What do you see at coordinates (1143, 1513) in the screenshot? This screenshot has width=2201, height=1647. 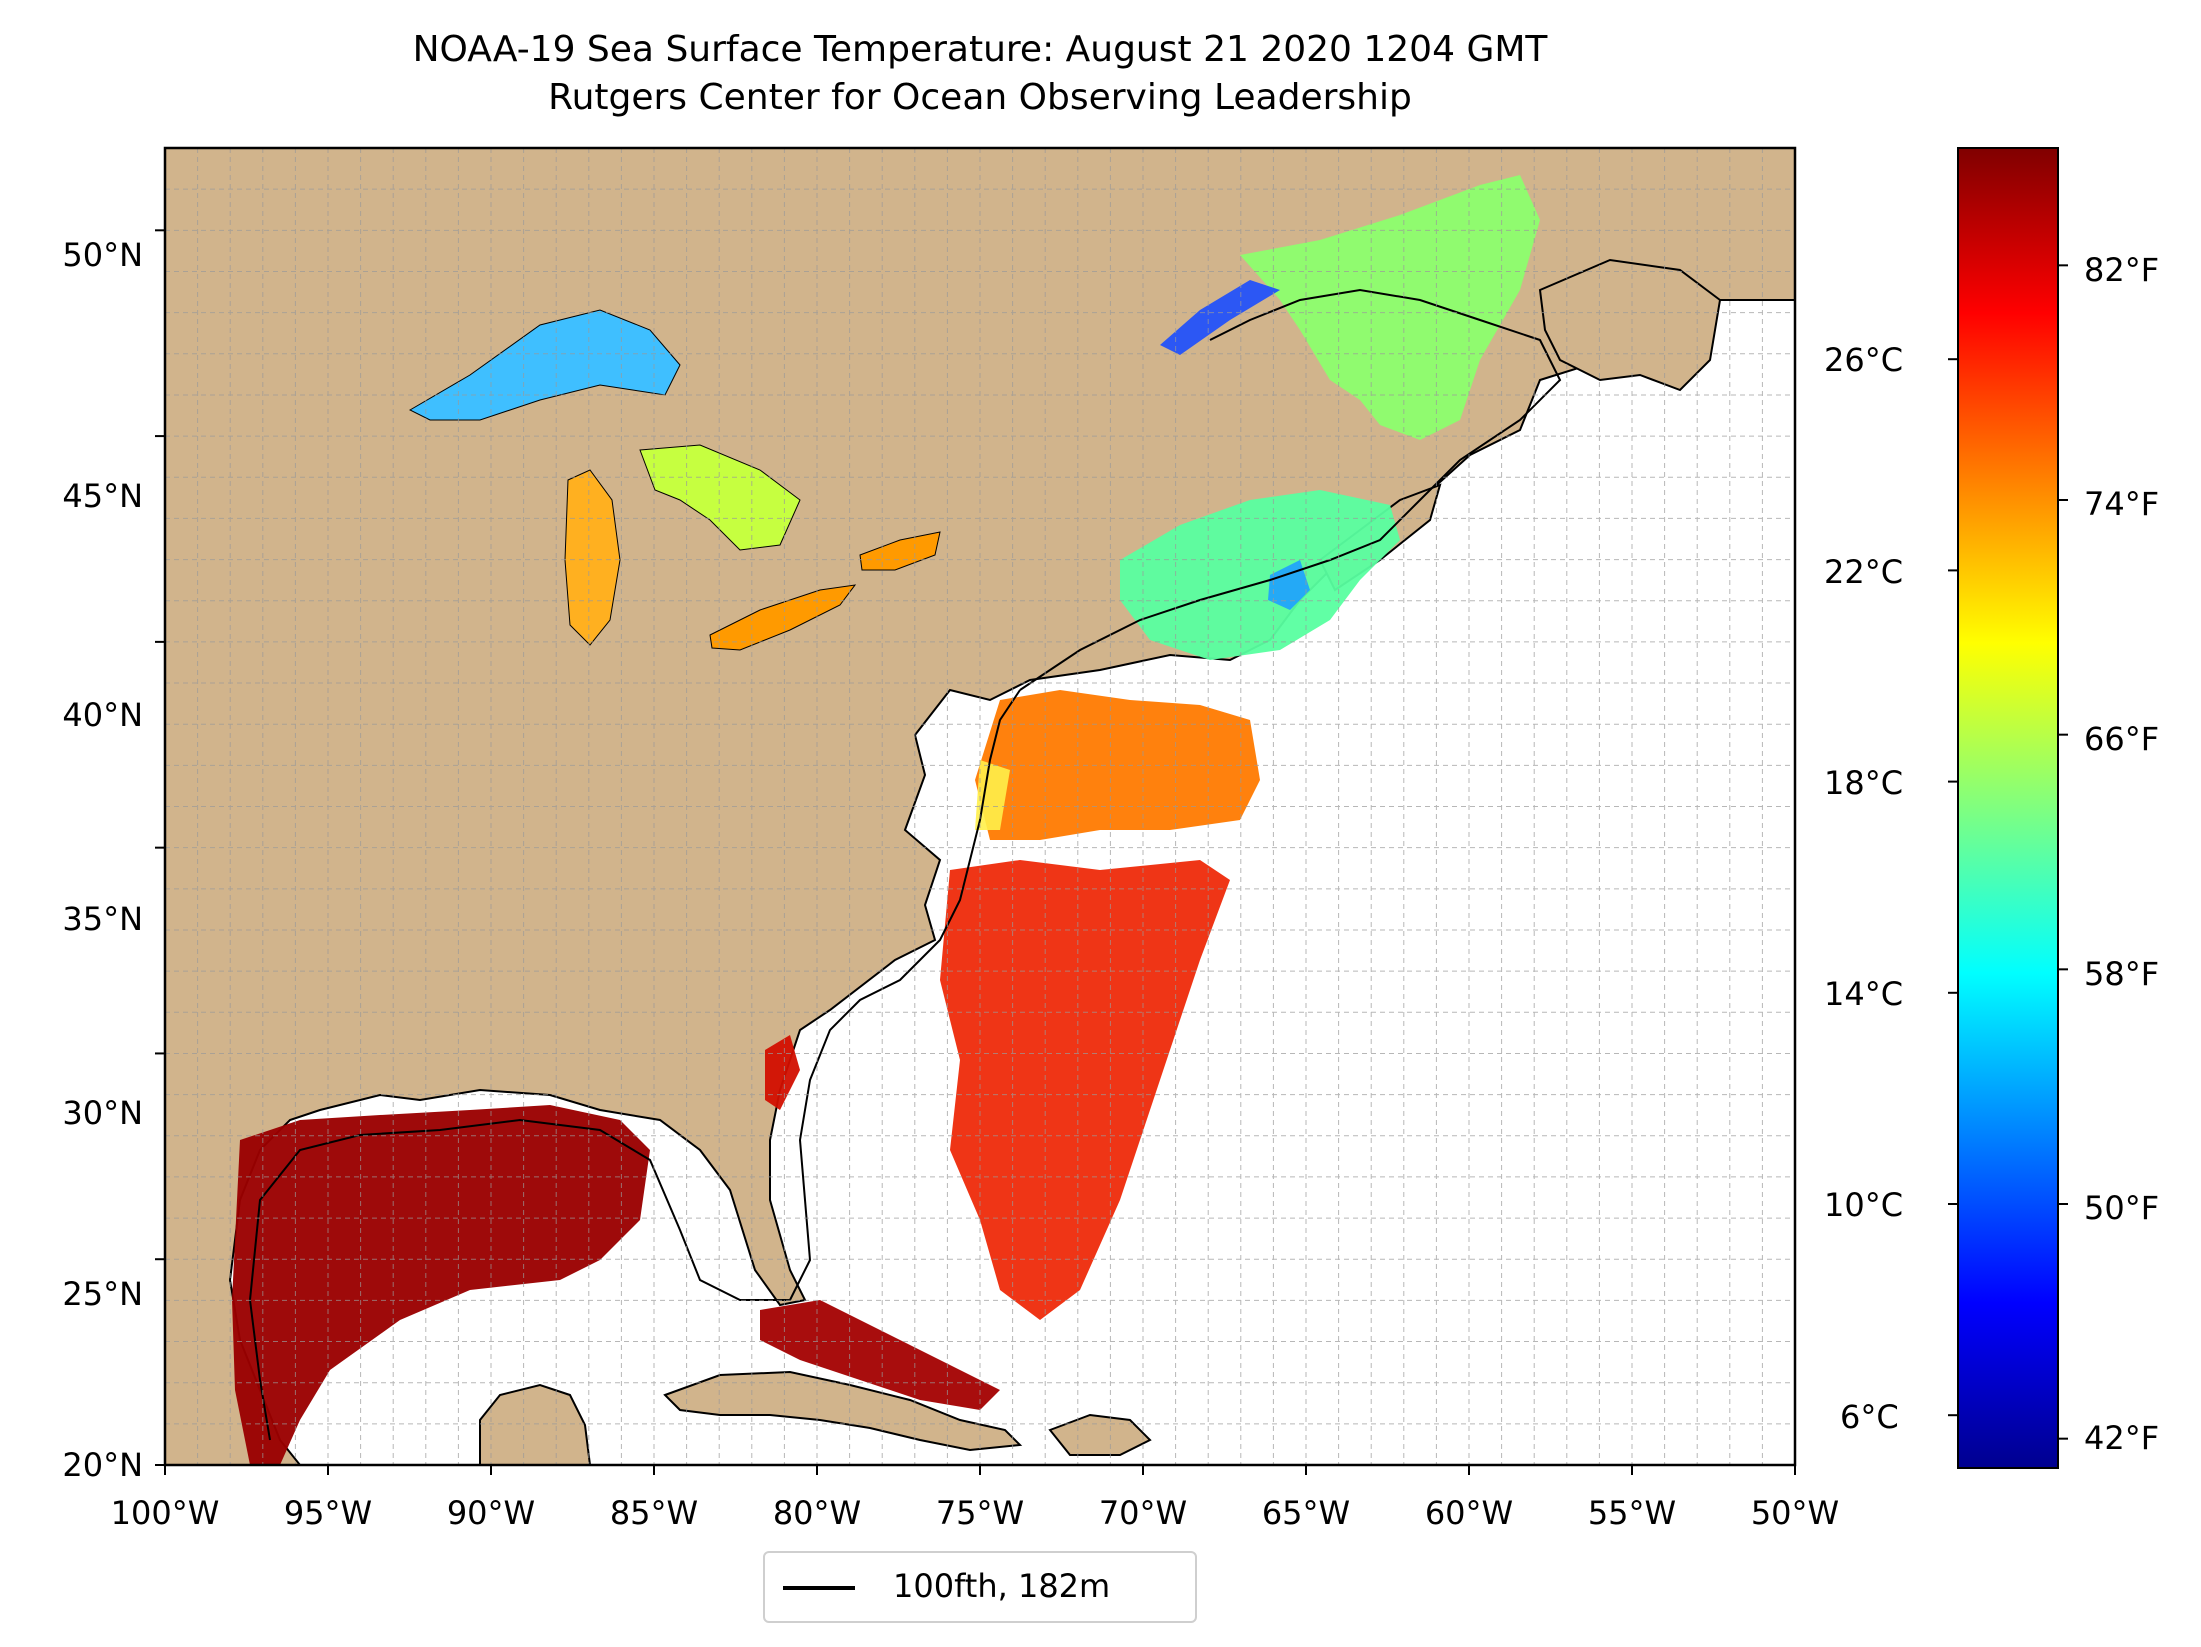 I see `x-tick-label: 70°W` at bounding box center [1143, 1513].